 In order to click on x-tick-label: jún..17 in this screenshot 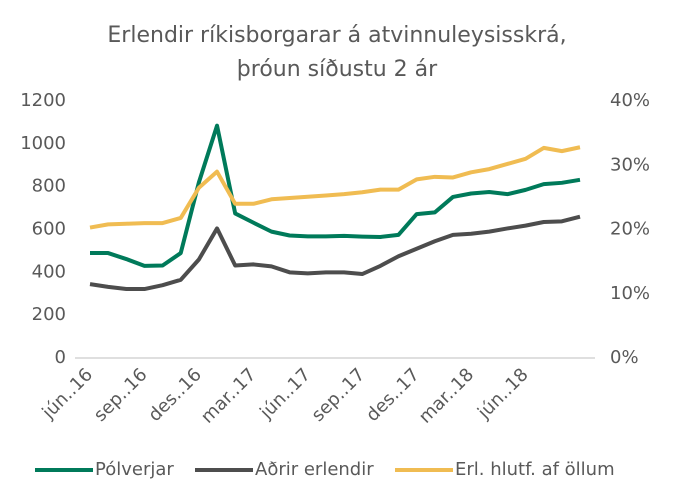, I will do `click(285, 394)`.